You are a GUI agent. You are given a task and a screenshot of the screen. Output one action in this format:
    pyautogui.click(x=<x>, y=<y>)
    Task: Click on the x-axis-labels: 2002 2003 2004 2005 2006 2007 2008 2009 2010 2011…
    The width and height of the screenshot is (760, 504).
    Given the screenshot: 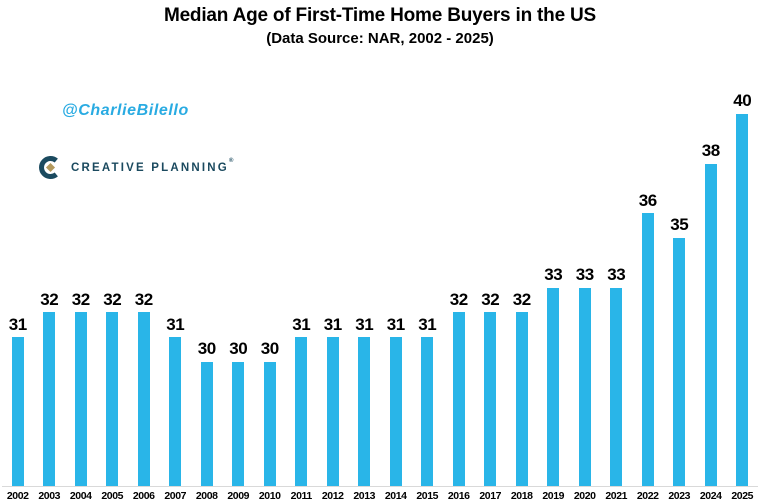 What is the action you would take?
    pyautogui.click(x=380, y=494)
    